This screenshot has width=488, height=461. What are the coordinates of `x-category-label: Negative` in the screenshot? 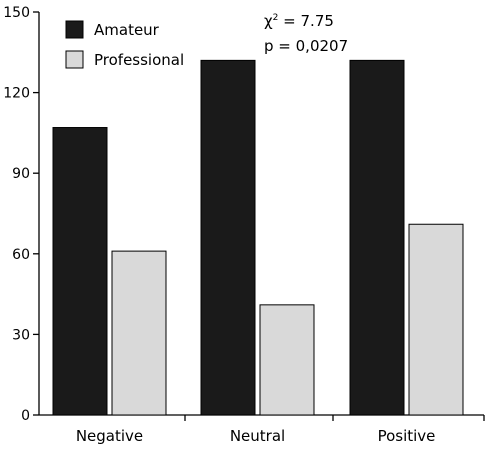 It's located at (109, 436).